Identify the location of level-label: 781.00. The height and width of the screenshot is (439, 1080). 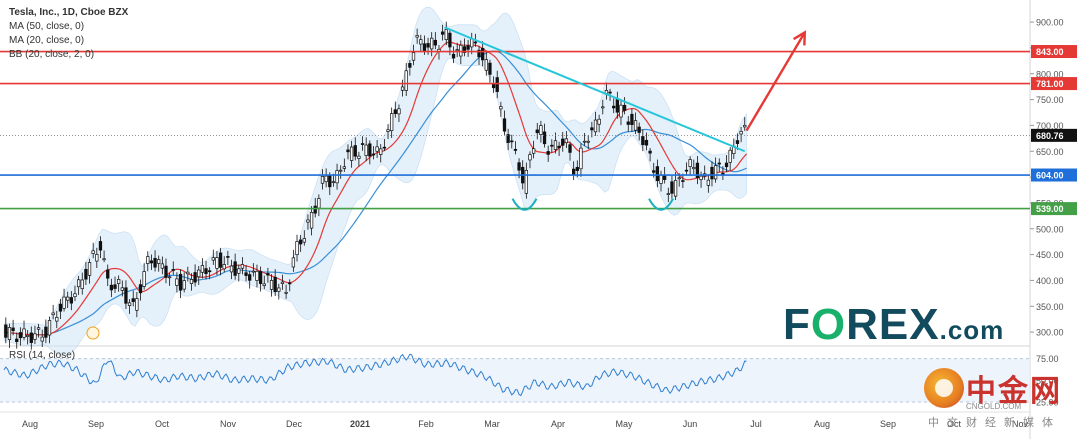
(1050, 84).